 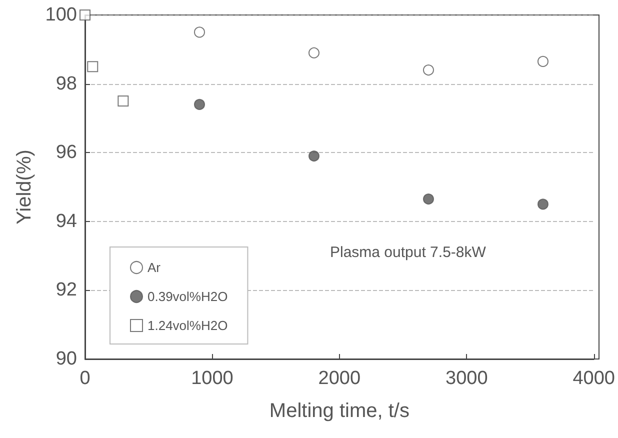 I want to click on y-tick-label: 98, so click(x=66, y=83).